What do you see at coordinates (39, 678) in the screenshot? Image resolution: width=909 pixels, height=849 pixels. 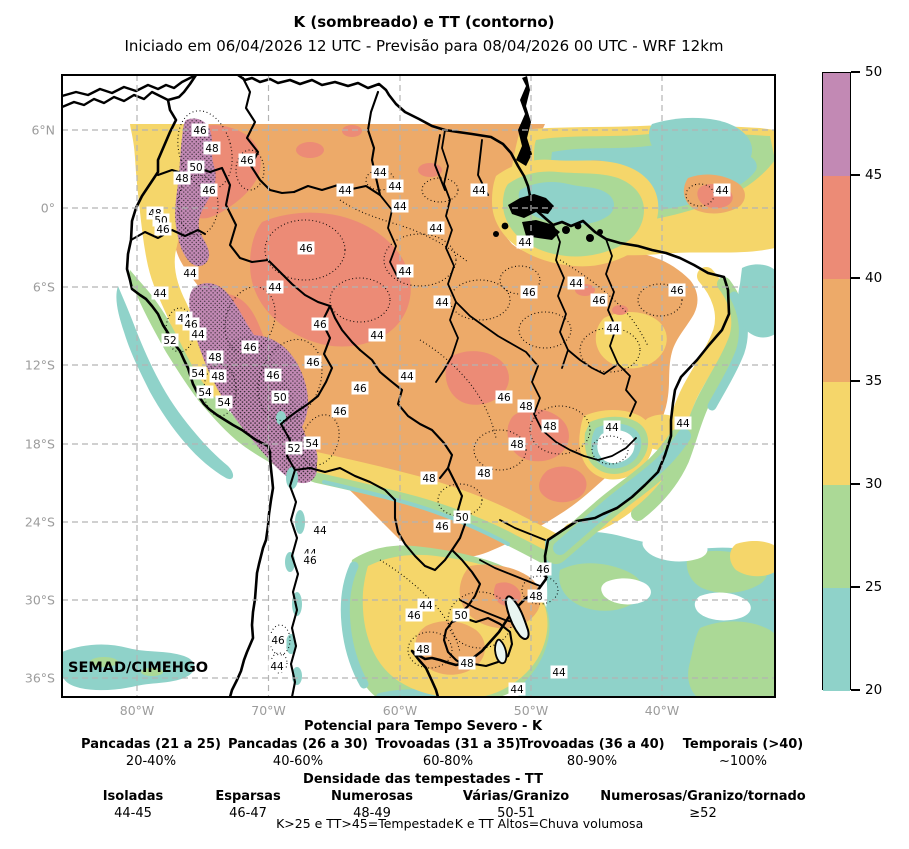 I see `lat-label: 36°S` at bounding box center [39, 678].